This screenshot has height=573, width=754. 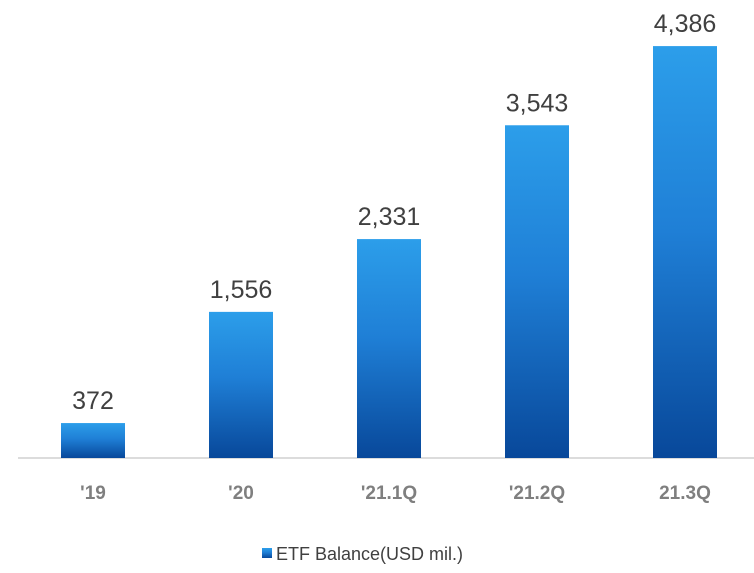 I want to click on value-label: 2,331, so click(x=389, y=217).